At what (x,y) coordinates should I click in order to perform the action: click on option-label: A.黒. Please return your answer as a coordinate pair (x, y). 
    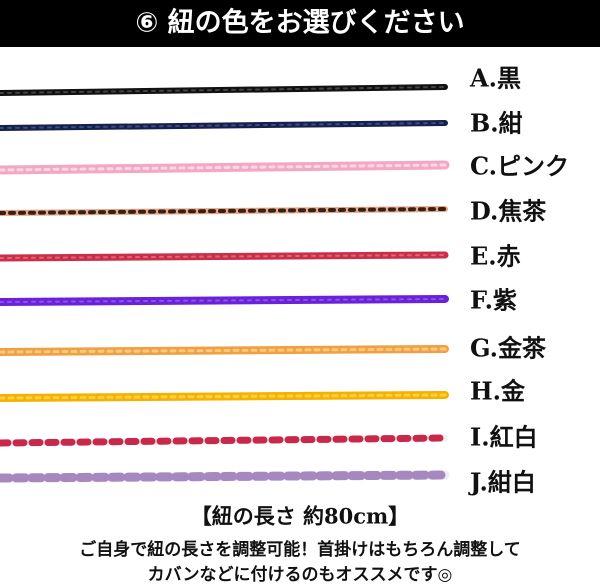
    Looking at the image, I should click on (495, 78).